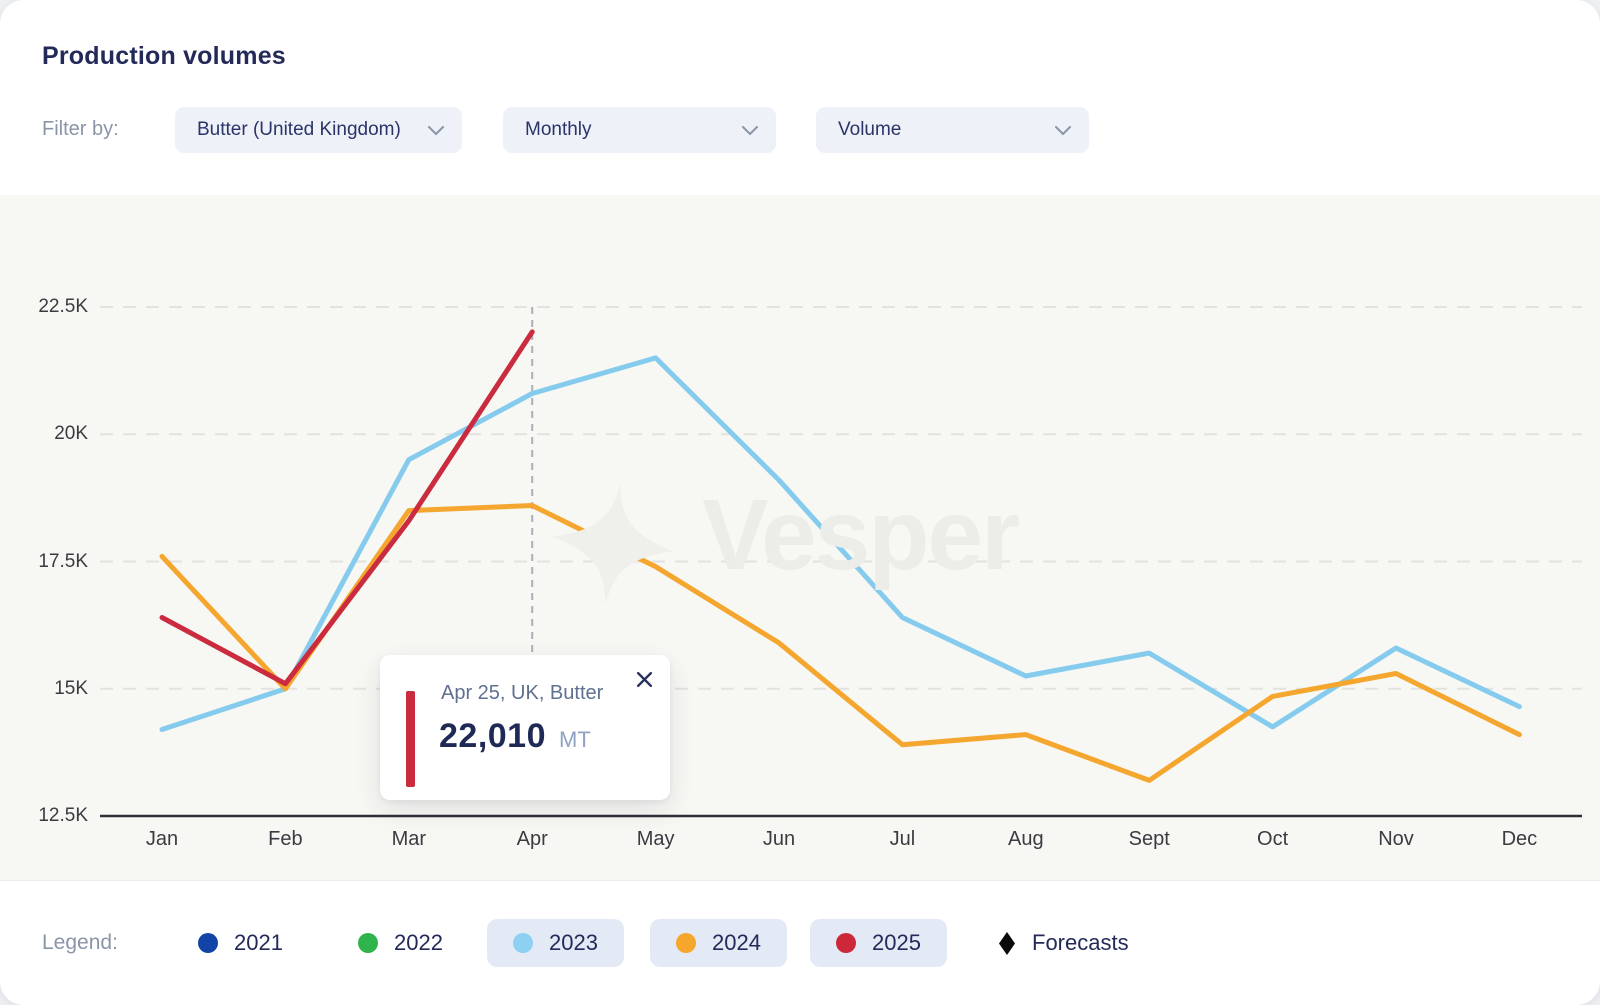  Describe the element at coordinates (258, 942) in the screenshot. I see `legend-text: 2021` at that location.